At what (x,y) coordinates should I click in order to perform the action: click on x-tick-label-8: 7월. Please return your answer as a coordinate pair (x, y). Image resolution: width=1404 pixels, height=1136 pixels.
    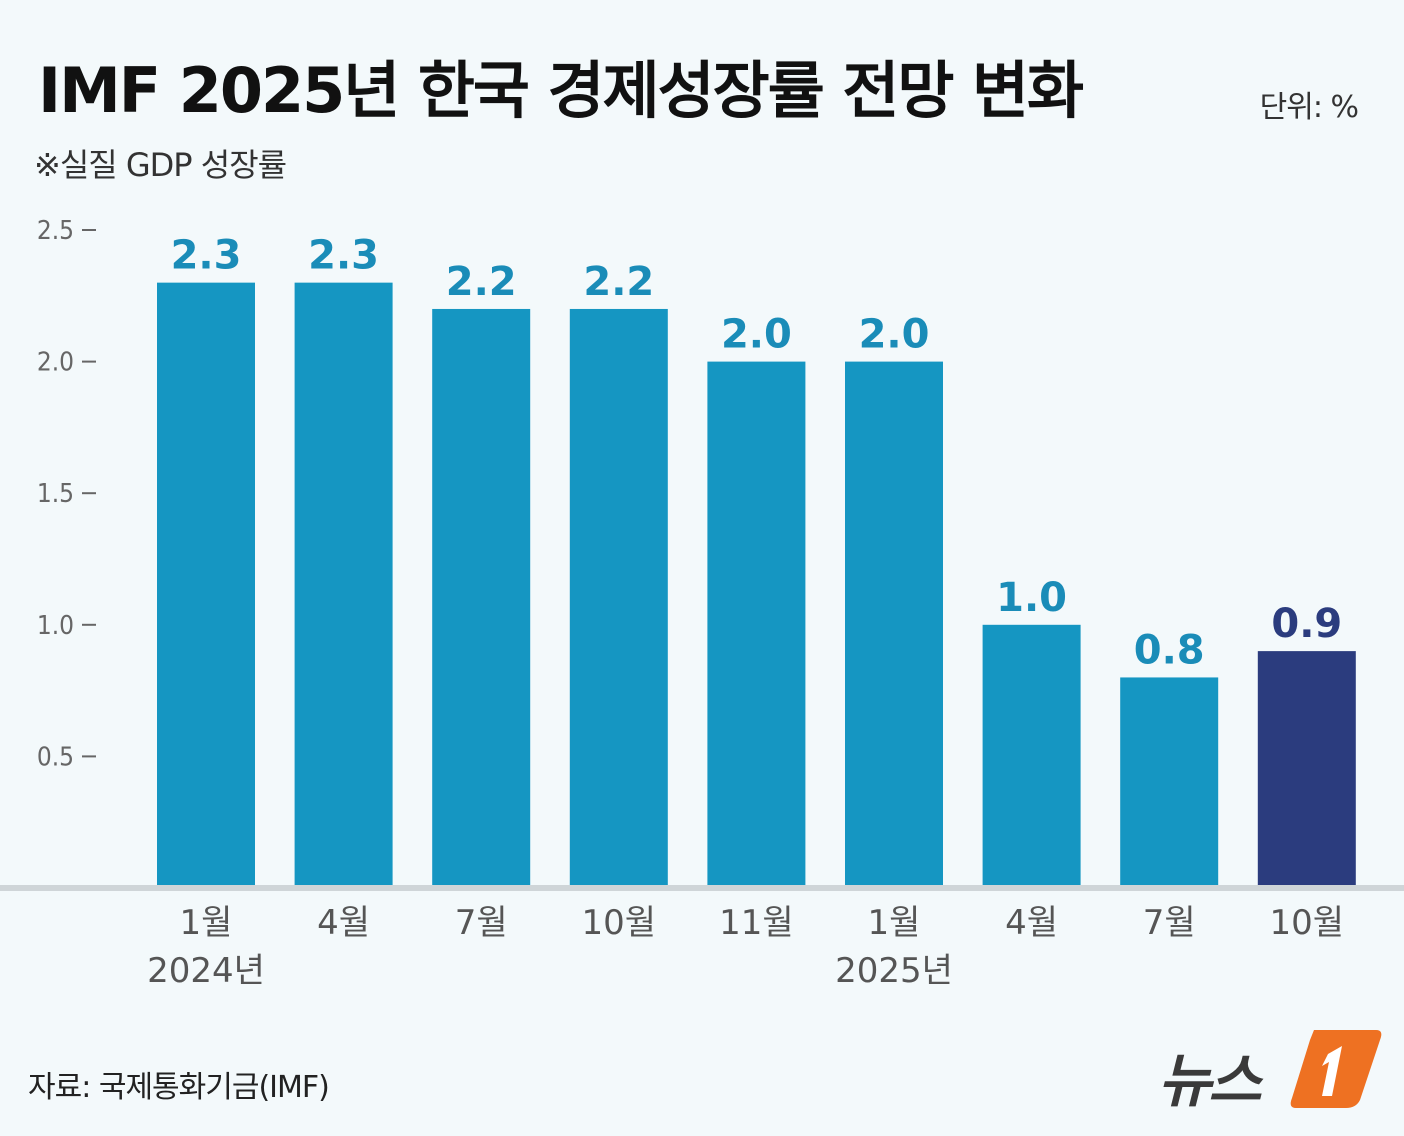
    Looking at the image, I should click on (1169, 923).